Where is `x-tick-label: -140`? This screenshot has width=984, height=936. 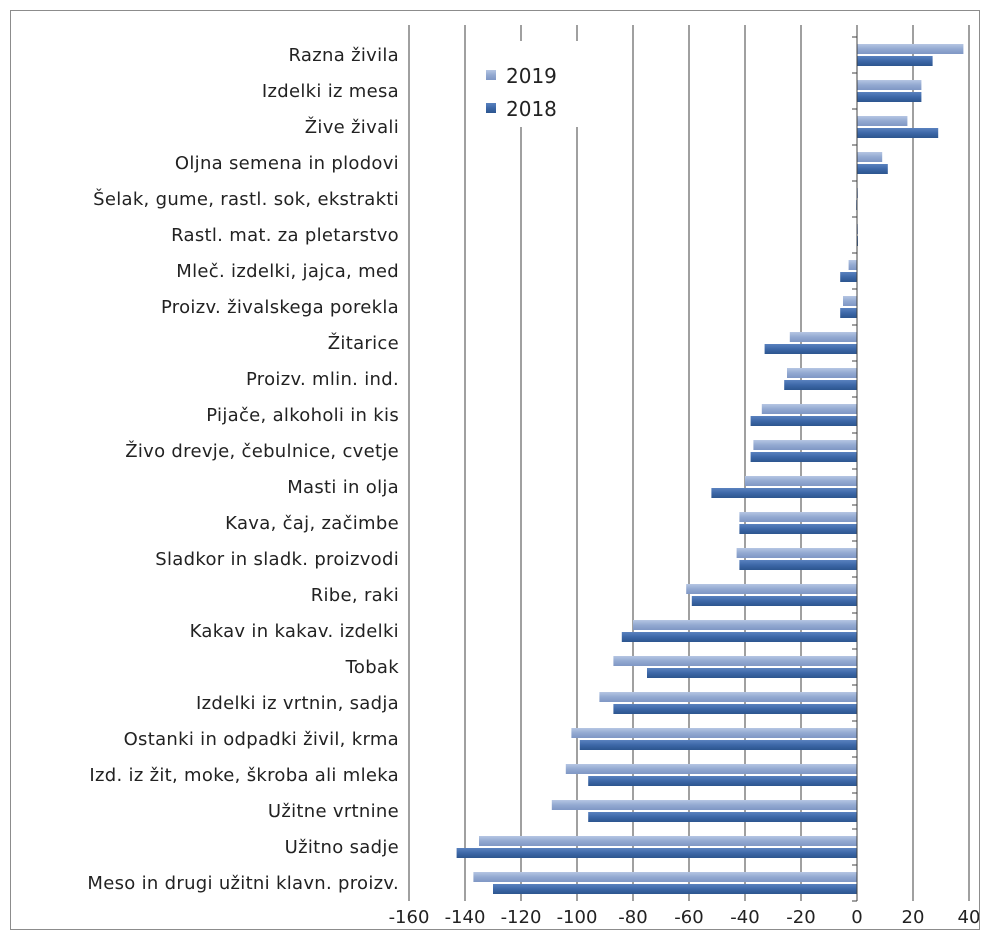
x-tick-label: -140 is located at coordinates (465, 917).